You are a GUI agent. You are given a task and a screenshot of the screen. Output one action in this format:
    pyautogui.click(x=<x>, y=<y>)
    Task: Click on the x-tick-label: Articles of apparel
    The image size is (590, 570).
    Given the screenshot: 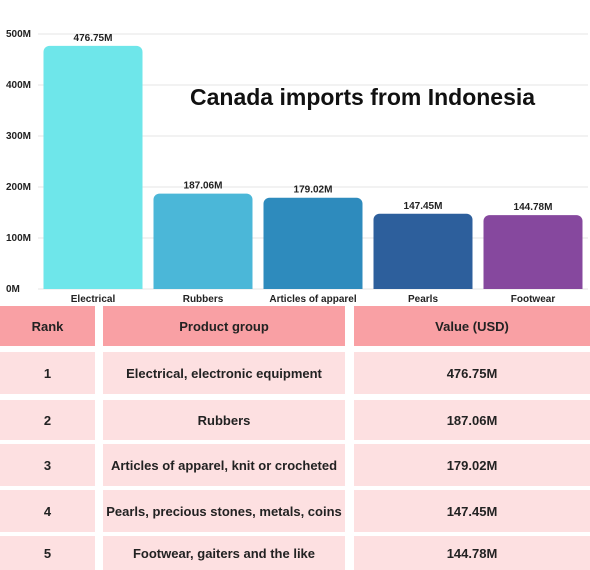 What is the action you would take?
    pyautogui.click(x=312, y=299)
    